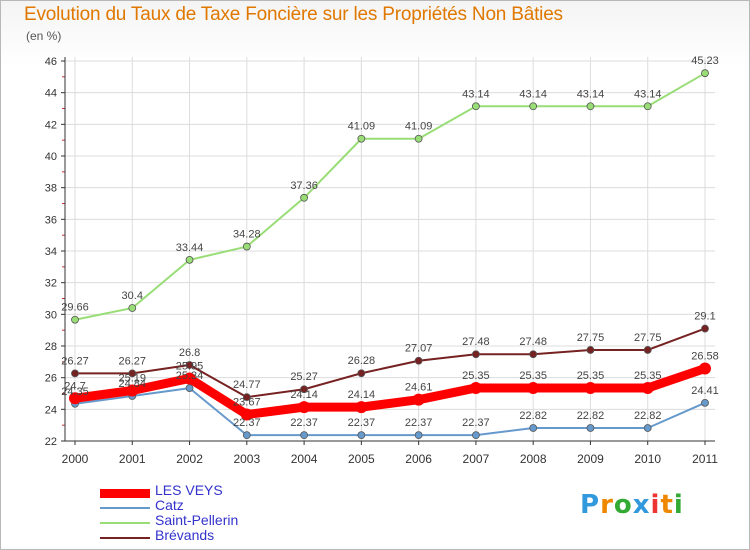 The height and width of the screenshot is (550, 750). I want to click on logo-letter: P, so click(590, 505).